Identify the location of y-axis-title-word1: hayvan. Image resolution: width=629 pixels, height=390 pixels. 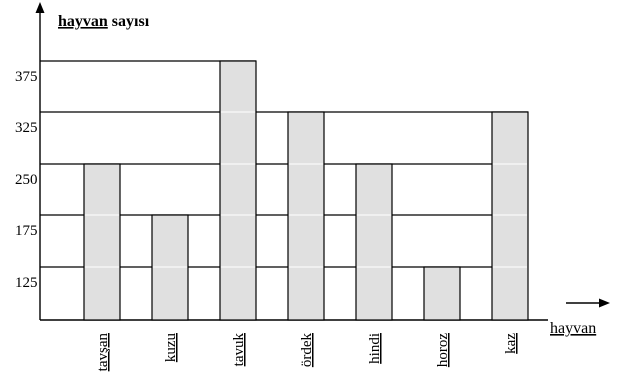
(83, 21).